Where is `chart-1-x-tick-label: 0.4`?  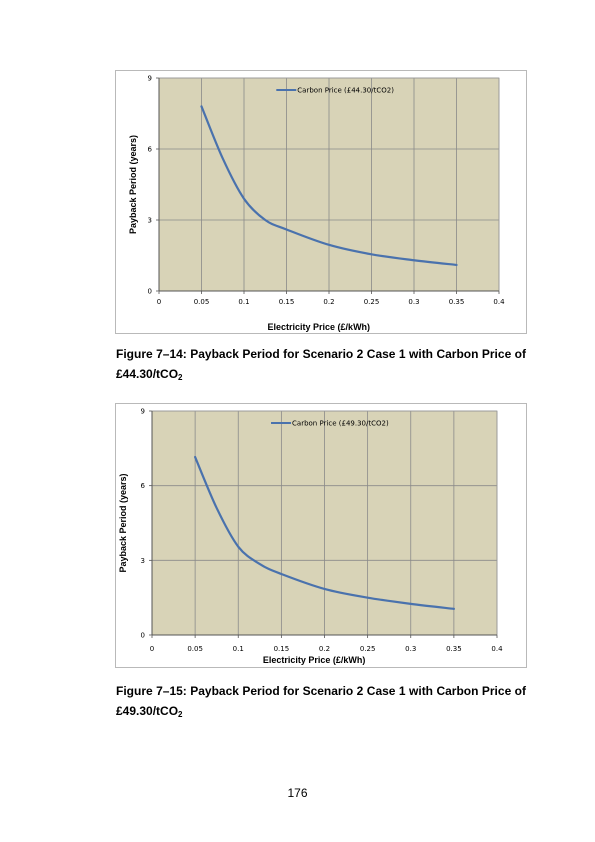
chart-1-x-tick-label: 0.4 is located at coordinates (499, 302).